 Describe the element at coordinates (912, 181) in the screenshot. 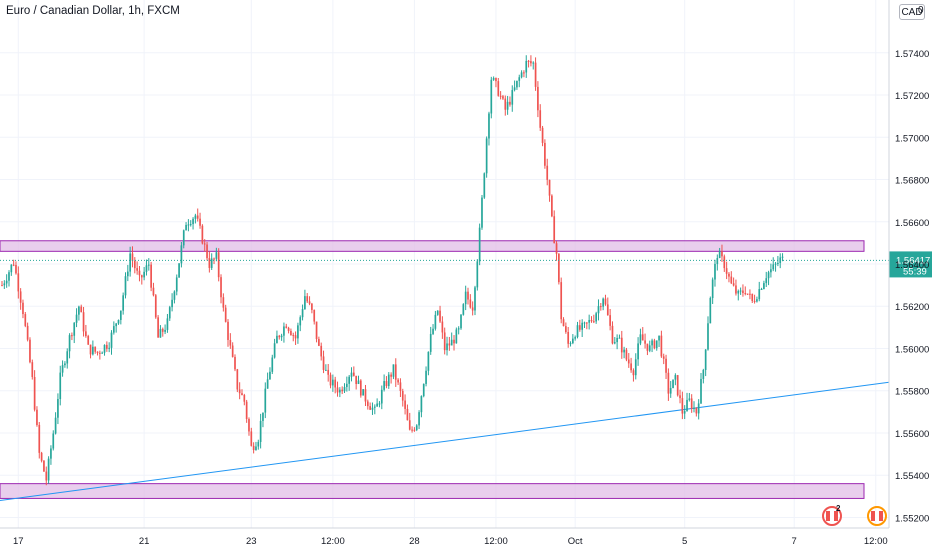

I see `price-tick-label: 1.56800` at that location.